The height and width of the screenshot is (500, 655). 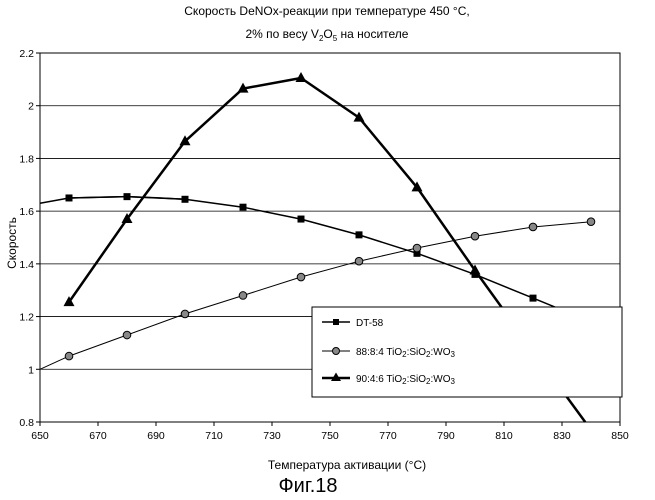 I want to click on y-tick-label: 0.8, so click(x=26, y=423).